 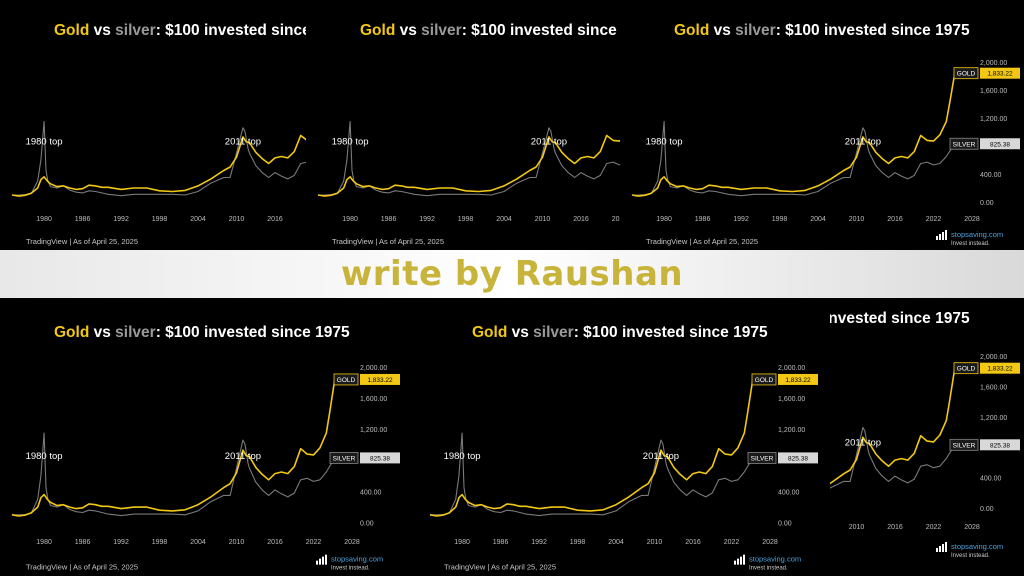 What do you see at coordinates (380, 458) in the screenshot?
I see `silver-value-label: 825.38` at bounding box center [380, 458].